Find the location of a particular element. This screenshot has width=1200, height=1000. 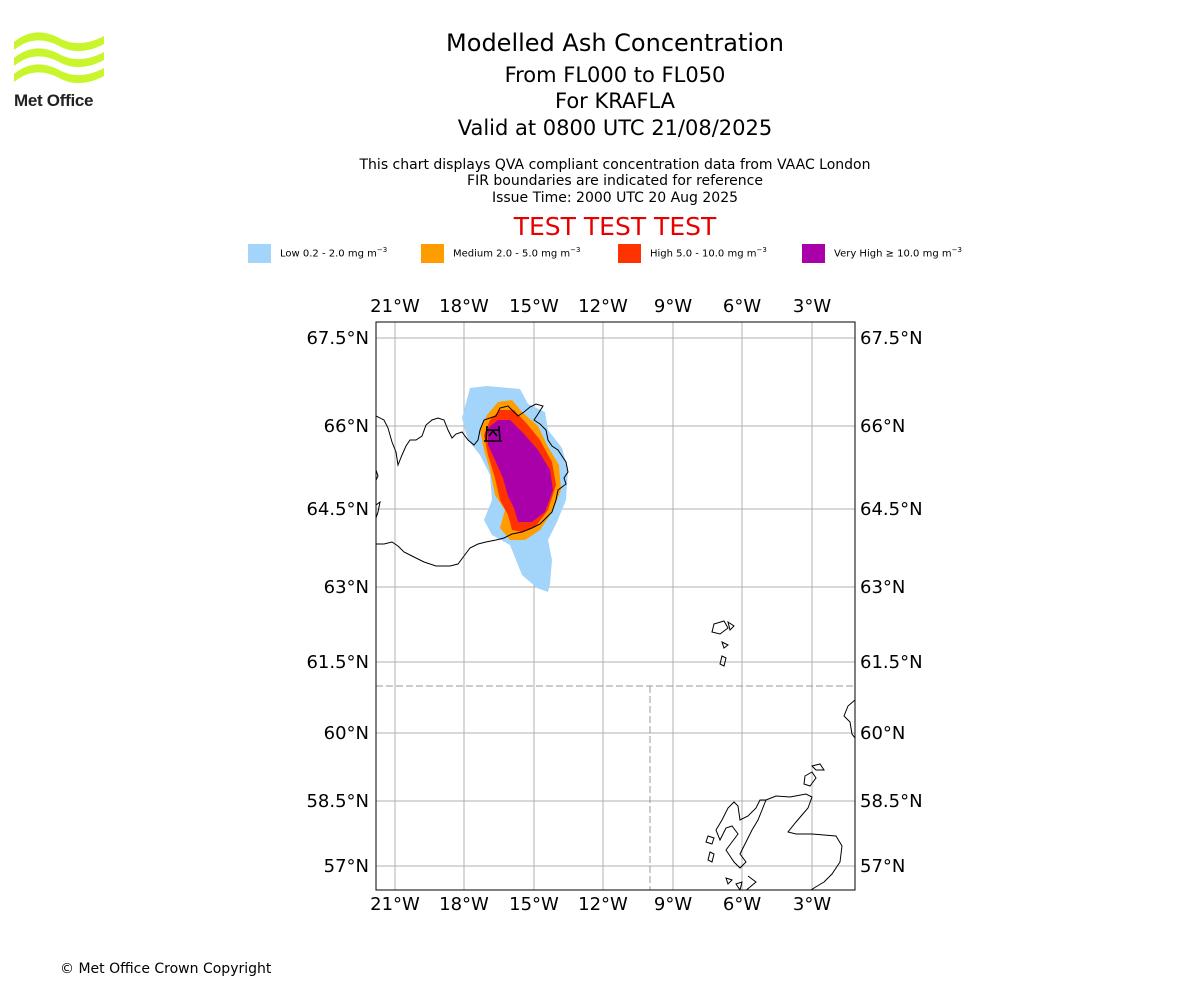

legend-label: Very High ≥ 10.0 mg m is located at coordinates (893, 254).